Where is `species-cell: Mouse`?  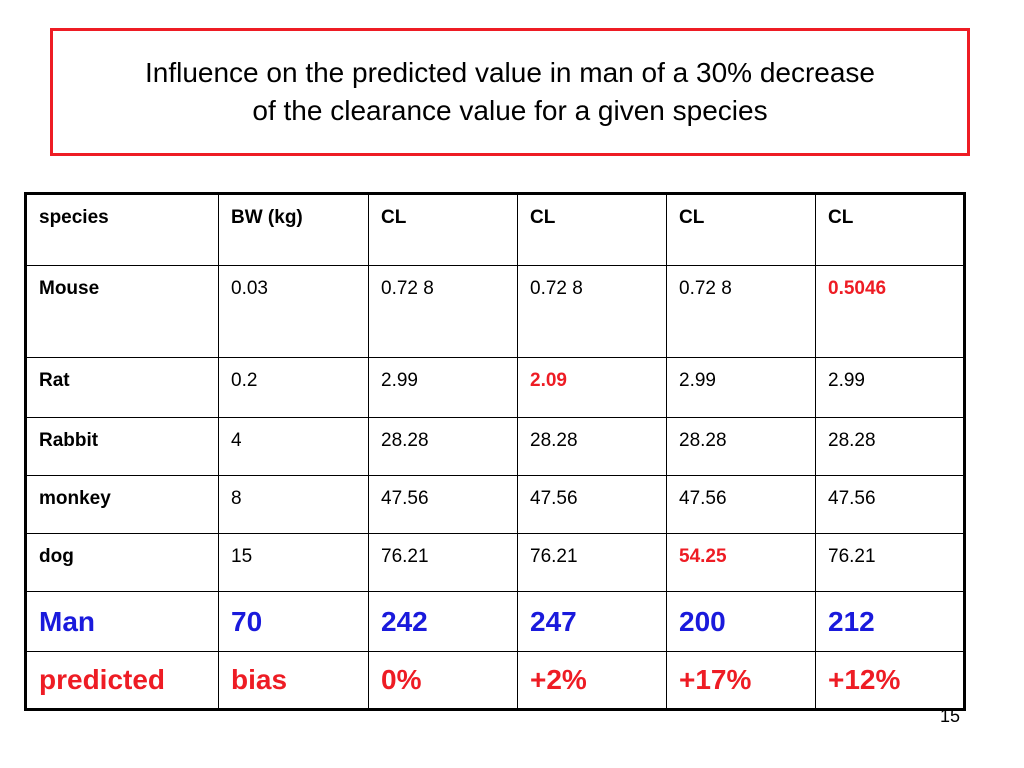 species-cell: Mouse is located at coordinates (122, 311).